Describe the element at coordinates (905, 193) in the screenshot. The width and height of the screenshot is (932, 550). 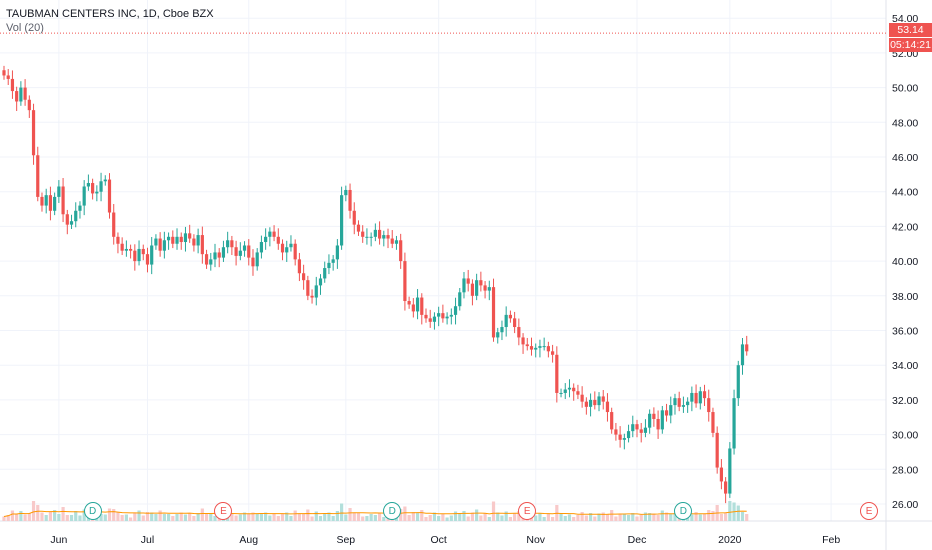
I see `y-tick-label: 44.00` at that location.